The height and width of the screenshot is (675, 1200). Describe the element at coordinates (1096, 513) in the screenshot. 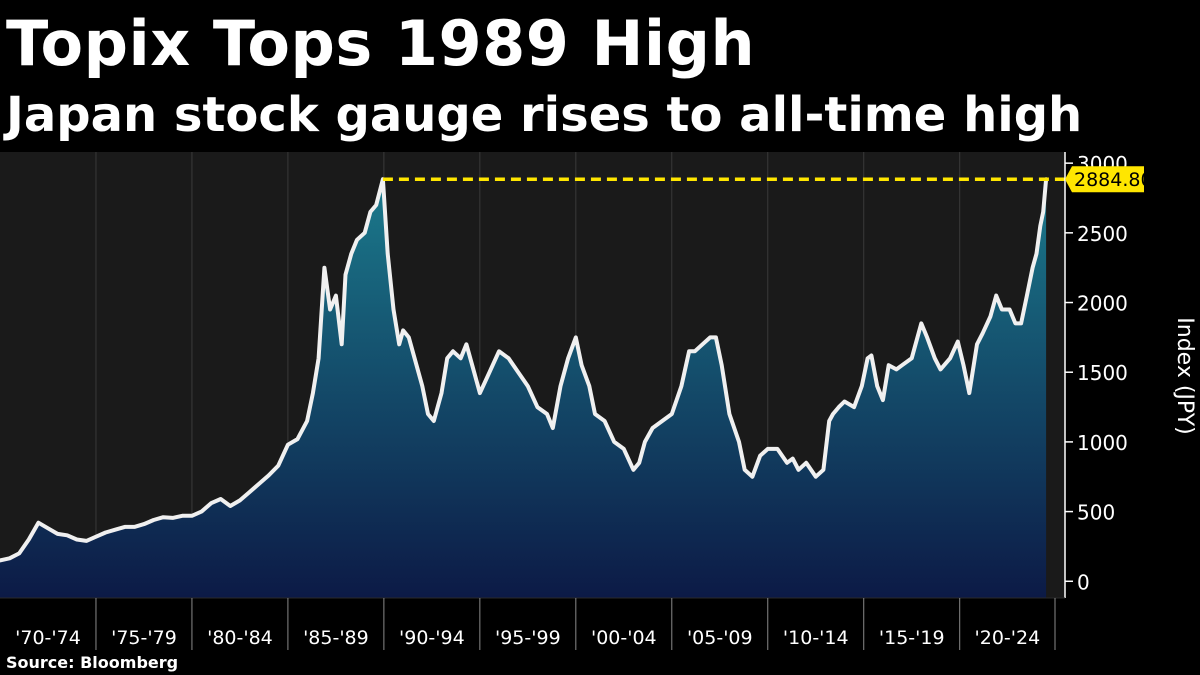

I see `y-tick-label: 500` at that location.